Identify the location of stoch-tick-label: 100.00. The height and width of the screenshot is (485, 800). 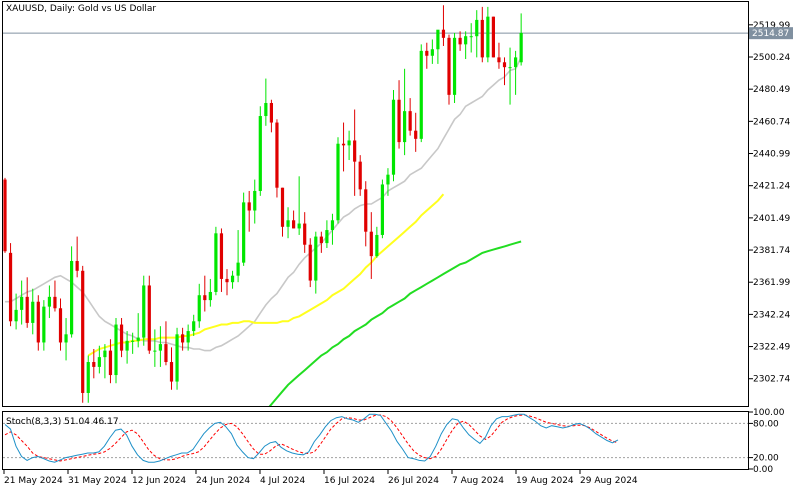
(769, 413).